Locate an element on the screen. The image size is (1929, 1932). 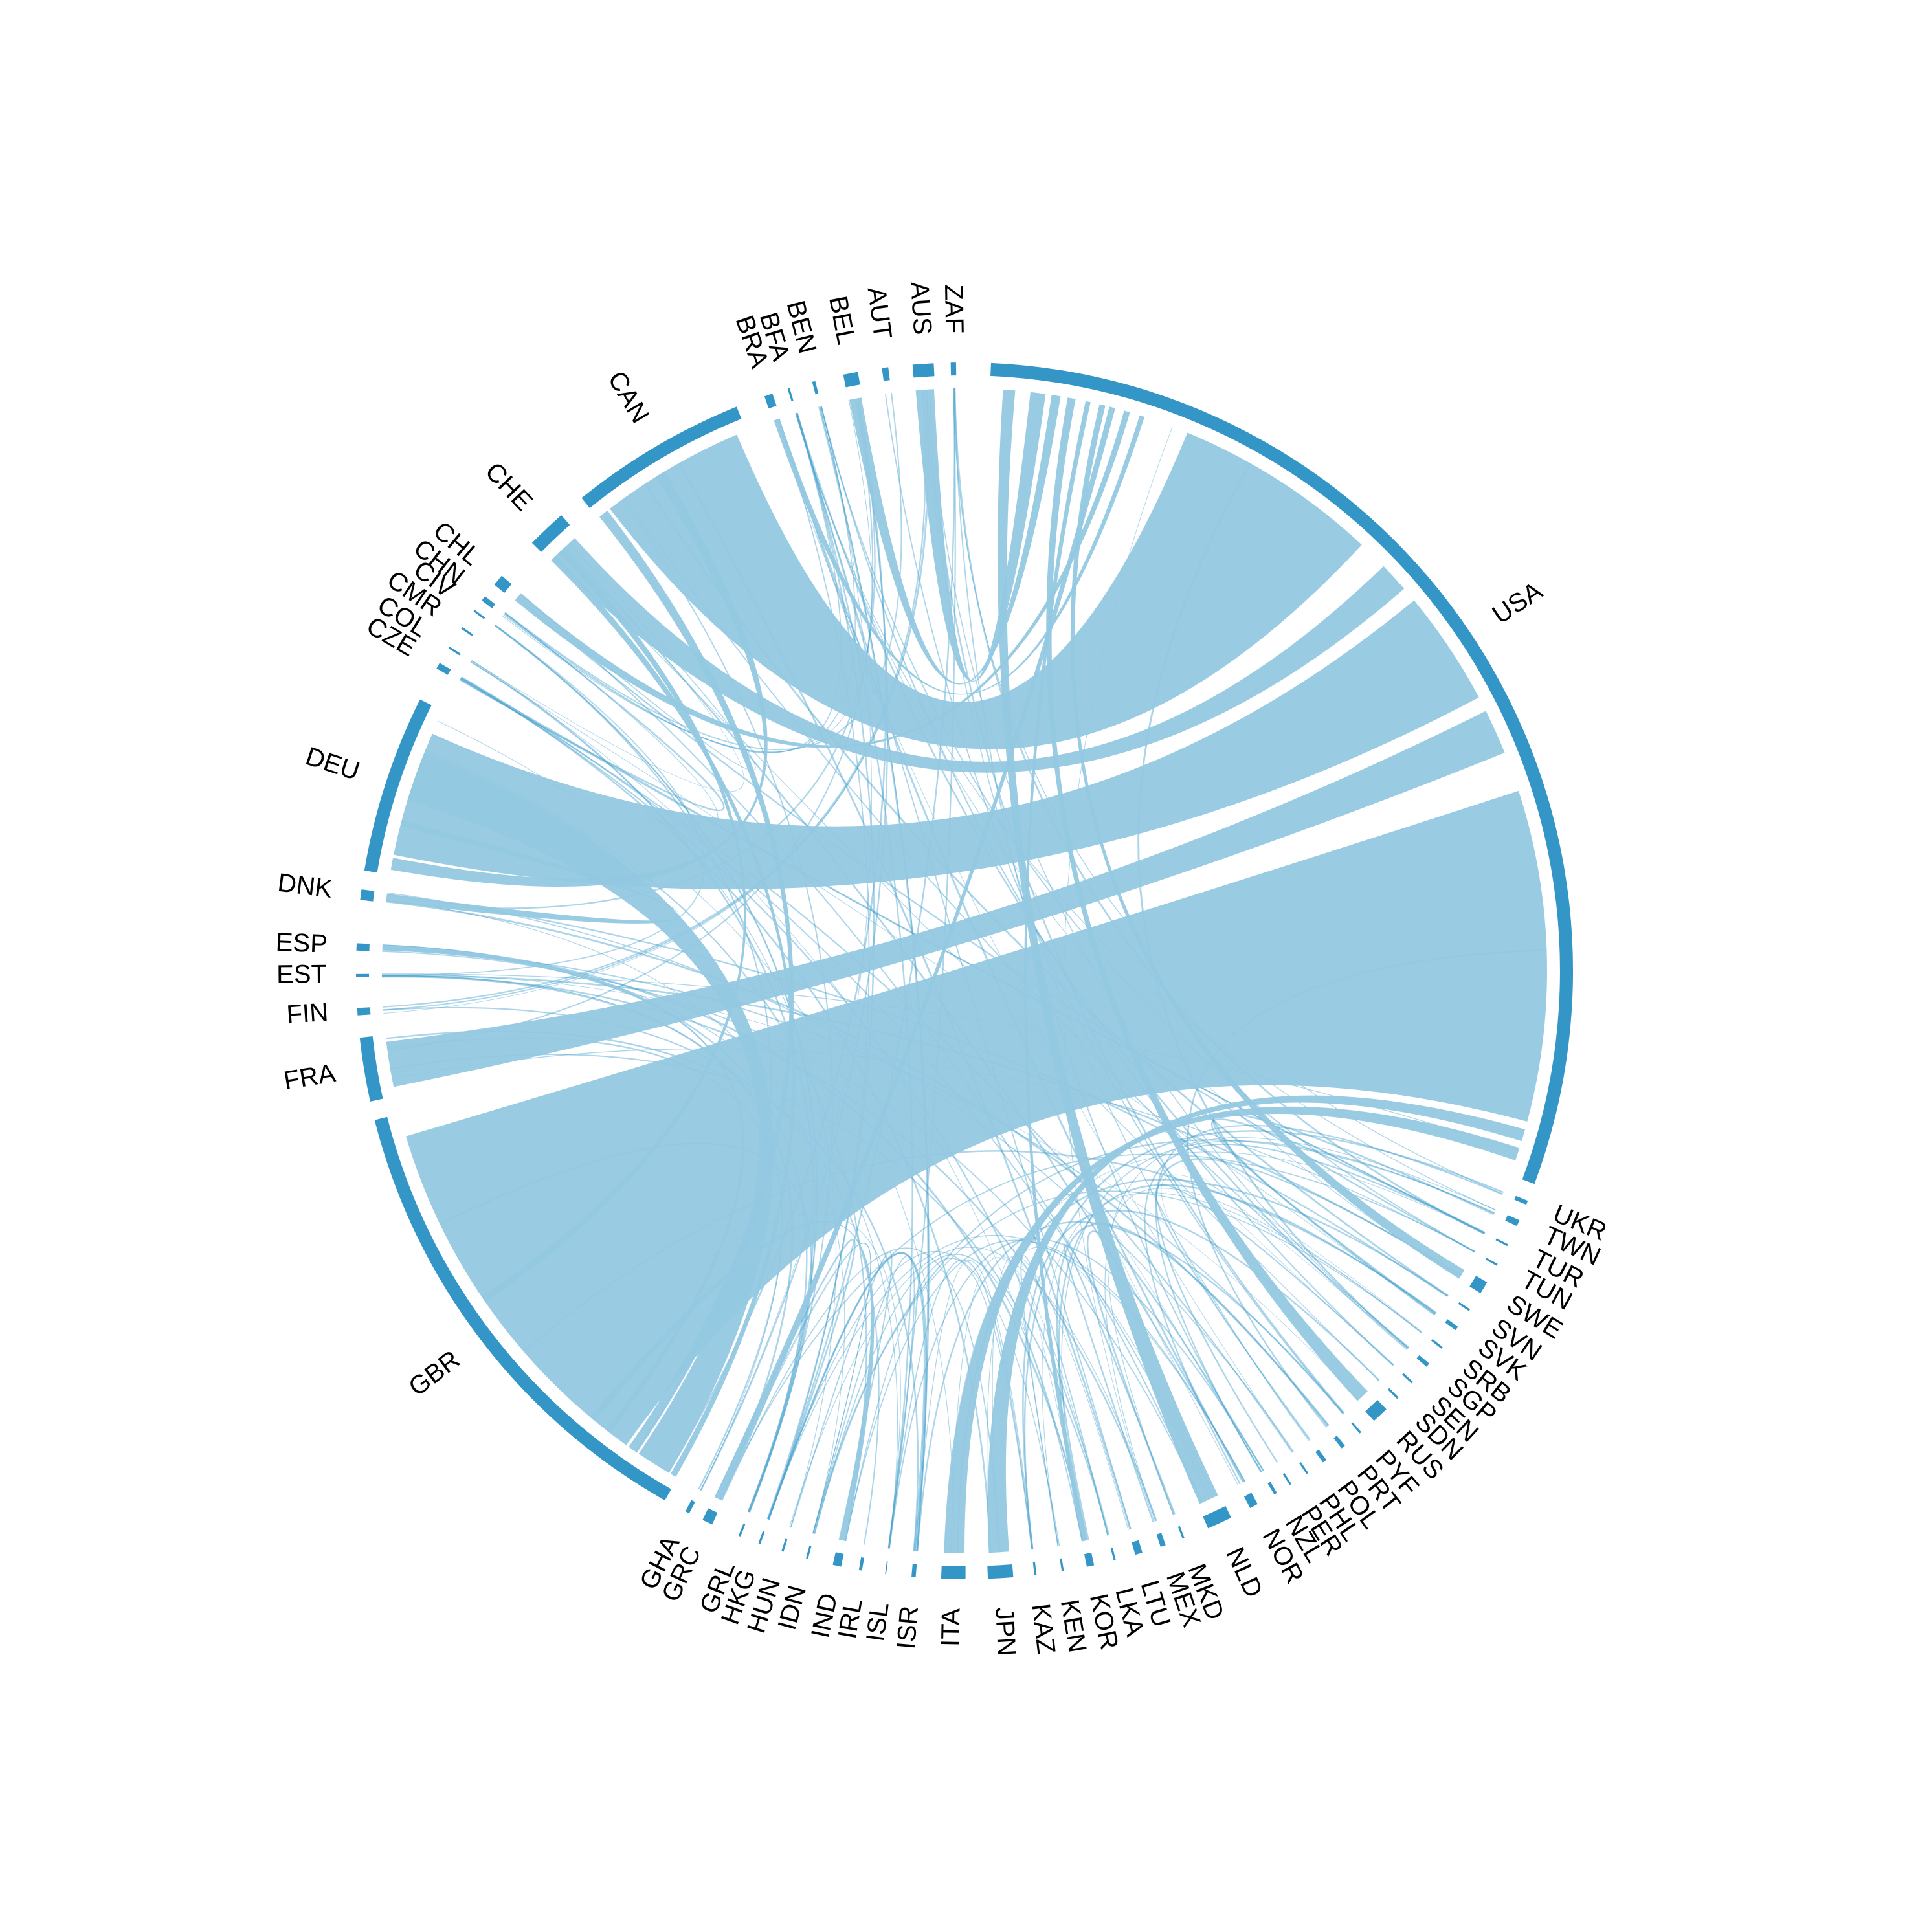
thread-phl-bra is located at coordinates (1033, 935).